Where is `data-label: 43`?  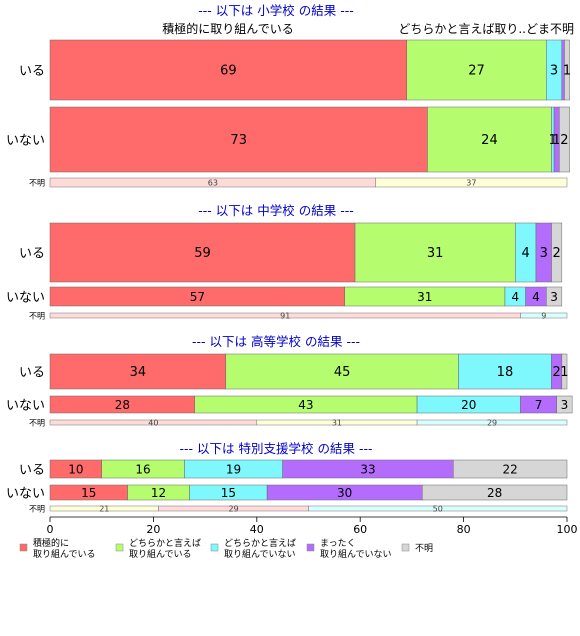
data-label: 43 is located at coordinates (305, 405).